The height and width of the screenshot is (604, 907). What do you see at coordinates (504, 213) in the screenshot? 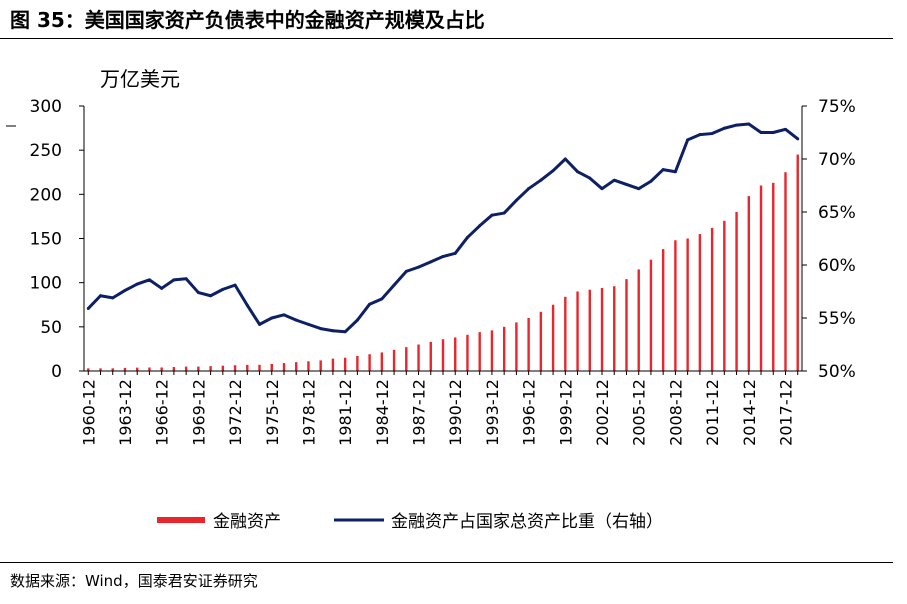
I see `line-point-1994` at bounding box center [504, 213].